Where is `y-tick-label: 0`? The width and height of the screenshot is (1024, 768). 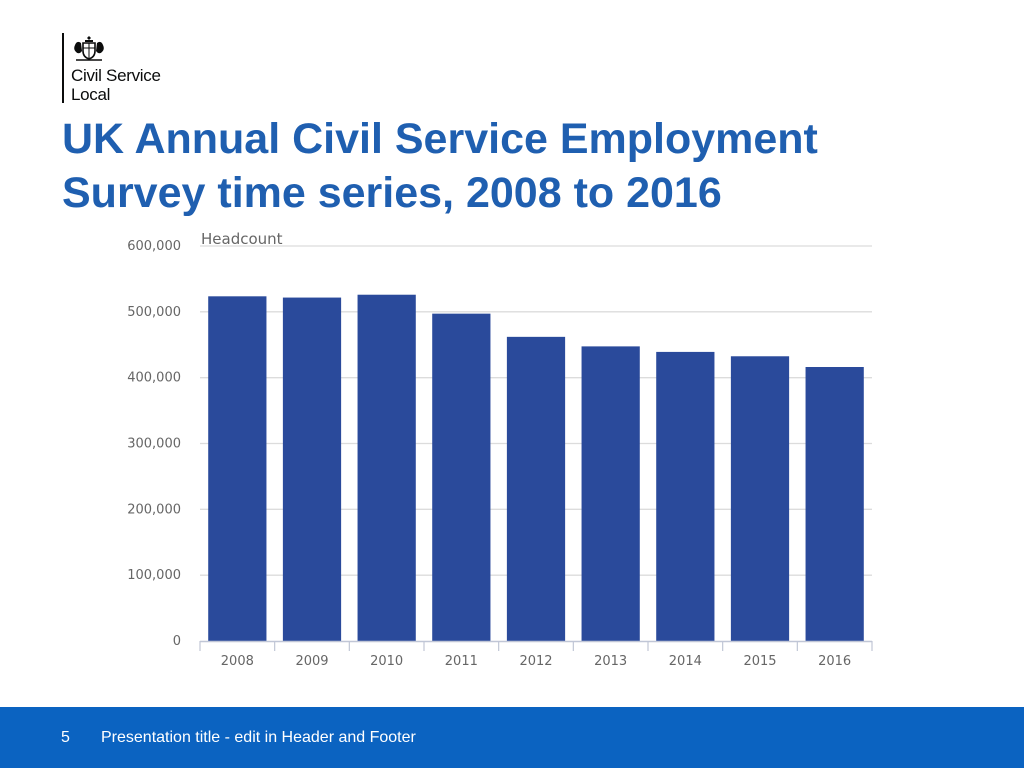
y-tick-label: 0 is located at coordinates (177, 641).